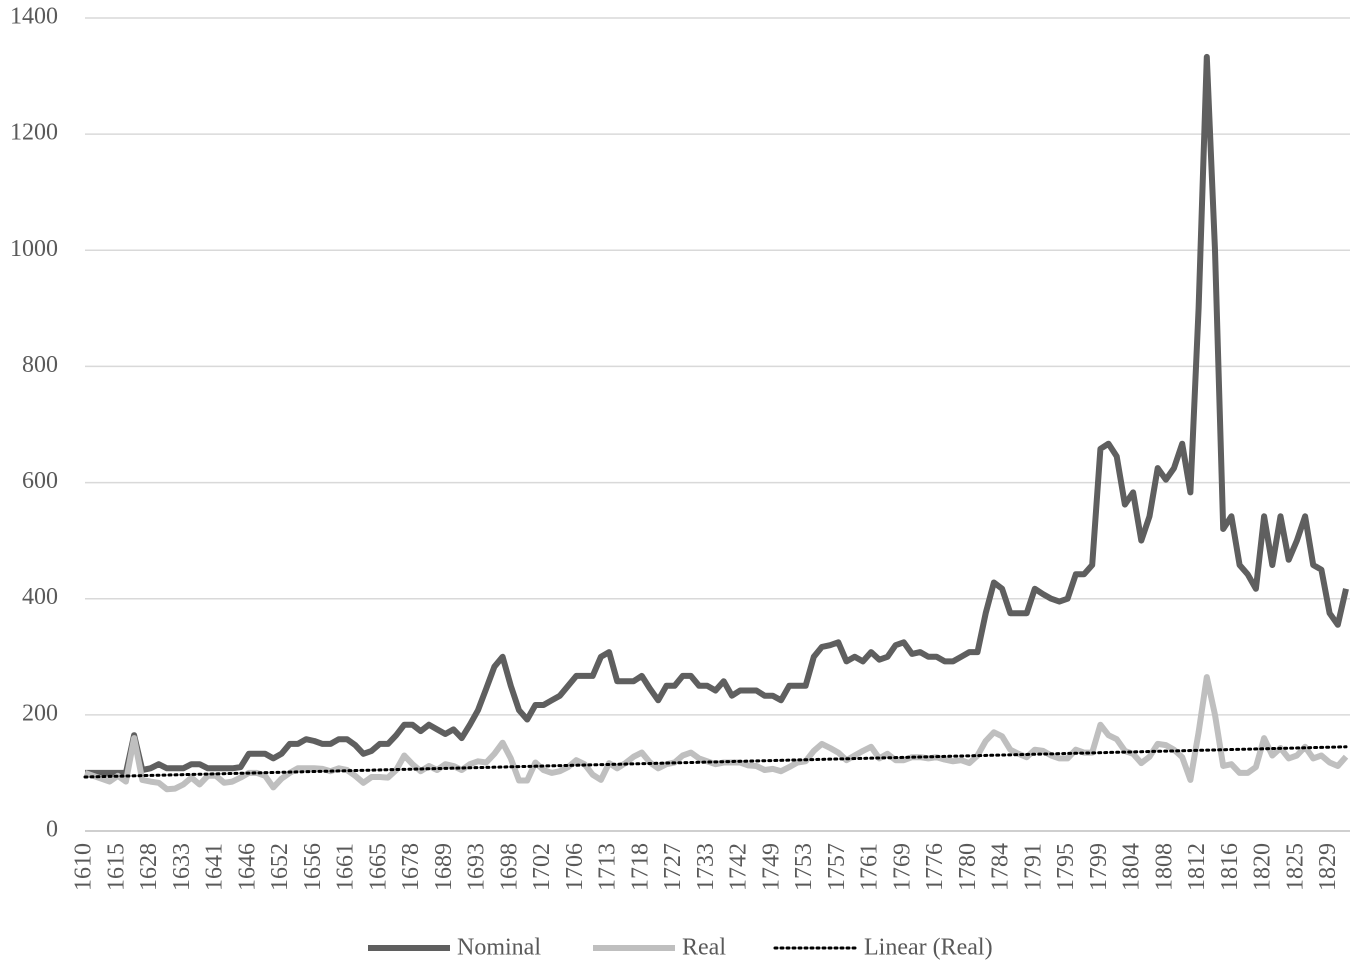  What do you see at coordinates (34, 133) in the screenshot?
I see `y-tick-label: 1200` at bounding box center [34, 133].